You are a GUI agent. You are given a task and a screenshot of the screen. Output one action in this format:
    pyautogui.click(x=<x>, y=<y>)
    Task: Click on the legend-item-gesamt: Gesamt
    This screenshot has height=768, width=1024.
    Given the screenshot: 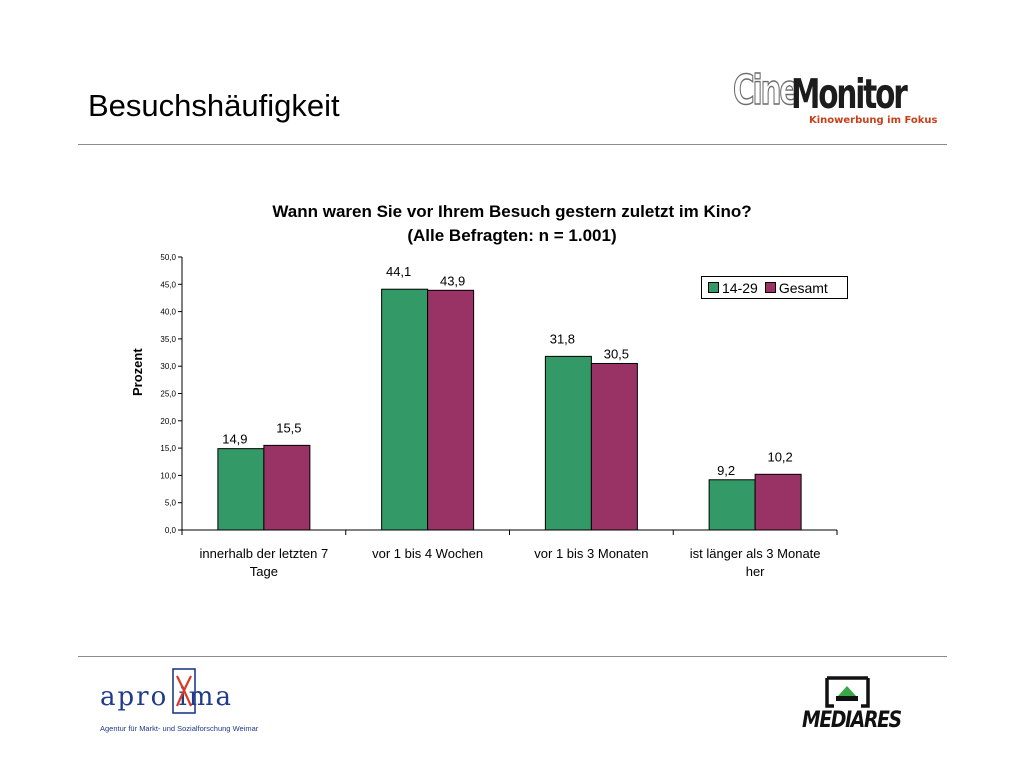 What is the action you would take?
    pyautogui.click(x=796, y=287)
    